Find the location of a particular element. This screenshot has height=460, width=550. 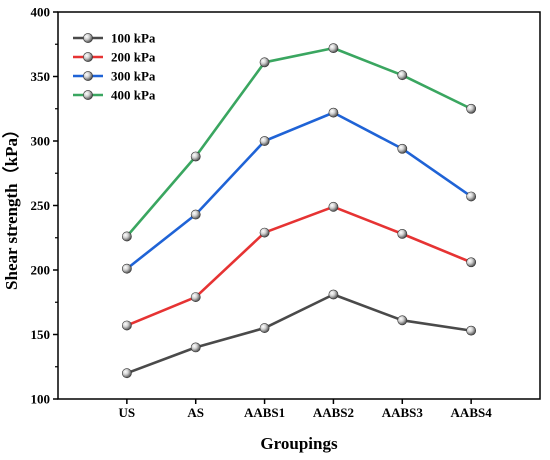

y-tick-label: 350 is located at coordinates (41, 76).